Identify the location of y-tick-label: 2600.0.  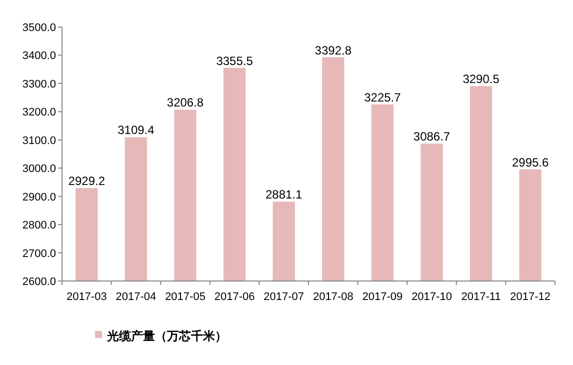
(39, 282).